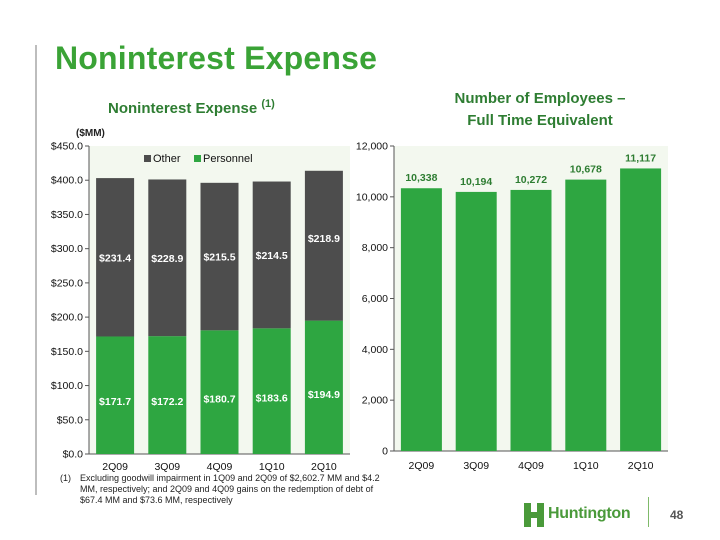 Image resolution: width=720 pixels, height=540 pixels. I want to click on huntington-logo-icon, so click(534, 515).